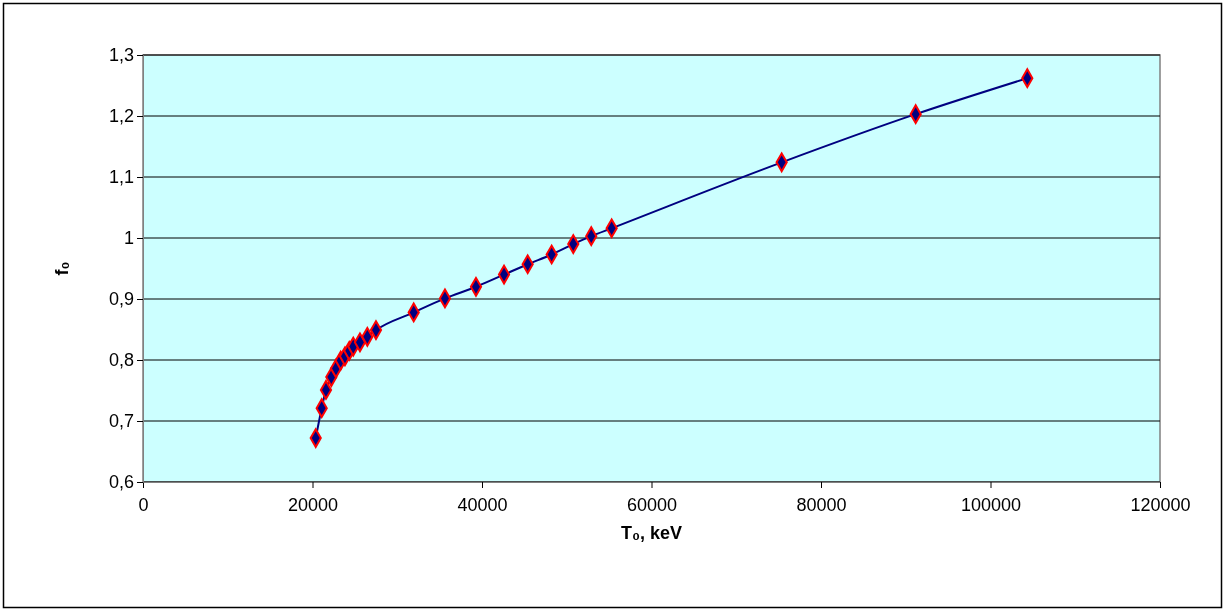  Describe the element at coordinates (652, 504) in the screenshot. I see `x-tick-label: 60000` at that location.